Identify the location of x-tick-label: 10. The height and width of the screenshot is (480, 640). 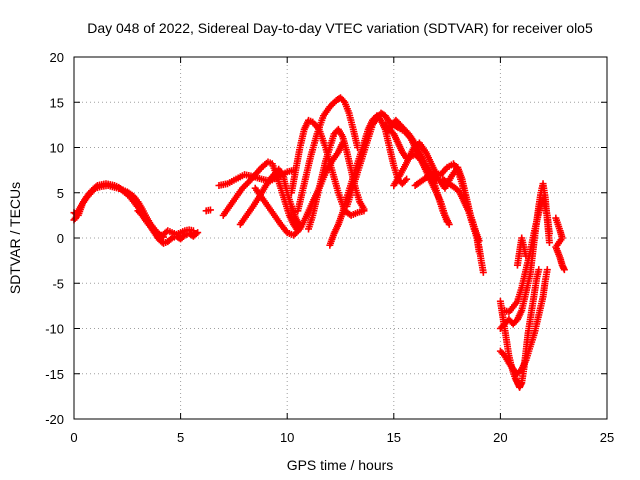
(287, 437).